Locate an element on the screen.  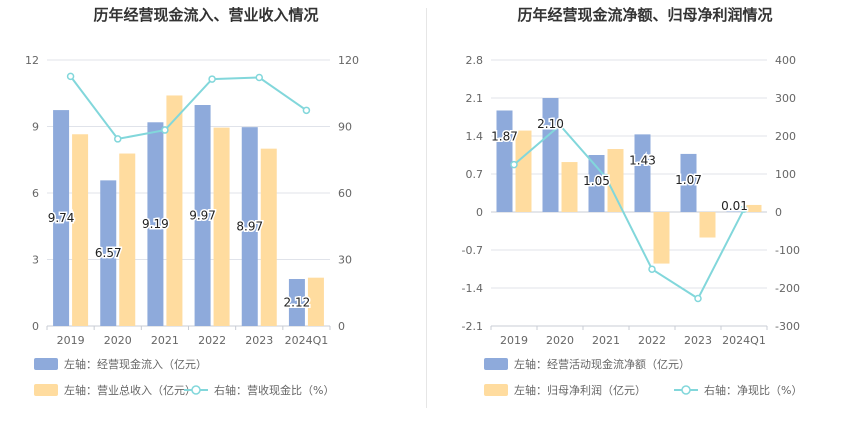
left-tick-label: 3 is located at coordinates (35, 260).